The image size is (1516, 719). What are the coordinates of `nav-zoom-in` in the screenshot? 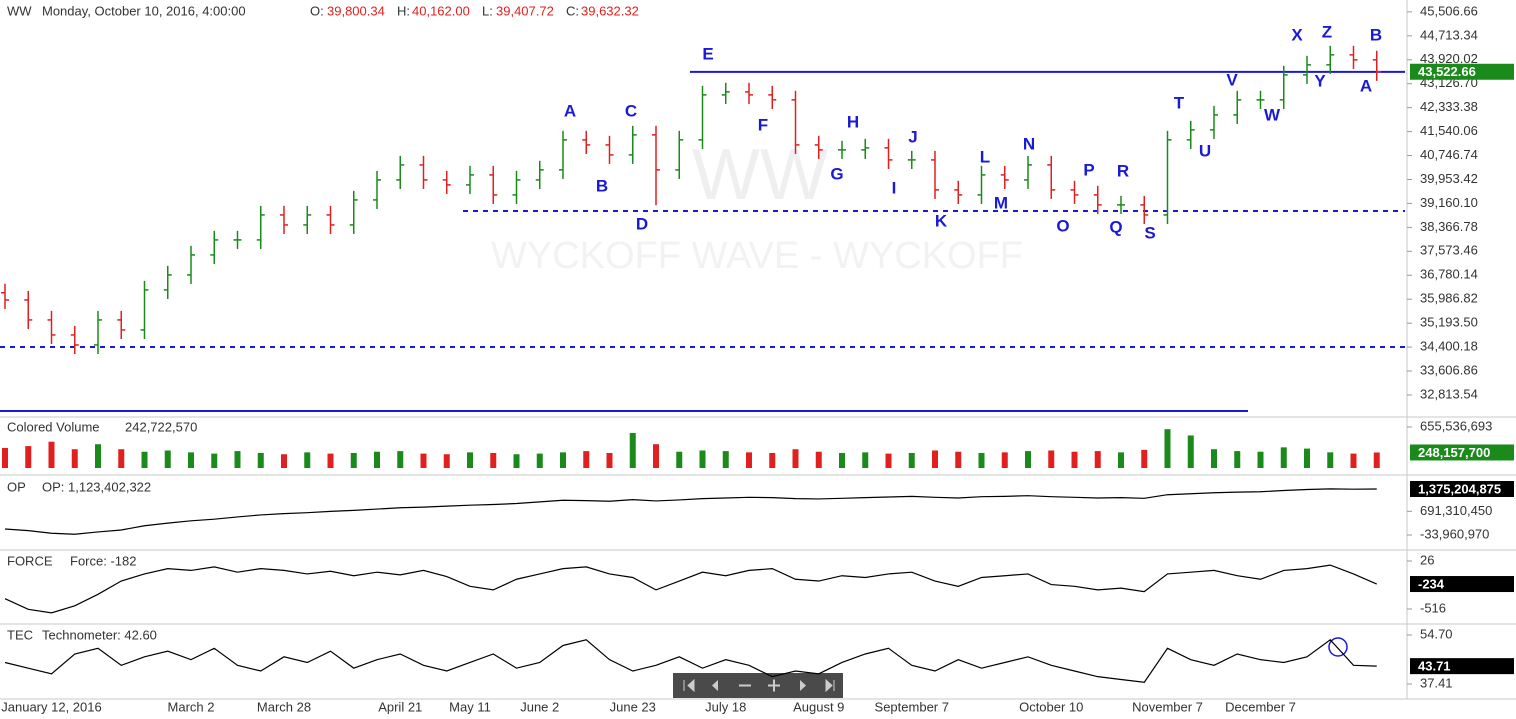 It's located at (774, 685).